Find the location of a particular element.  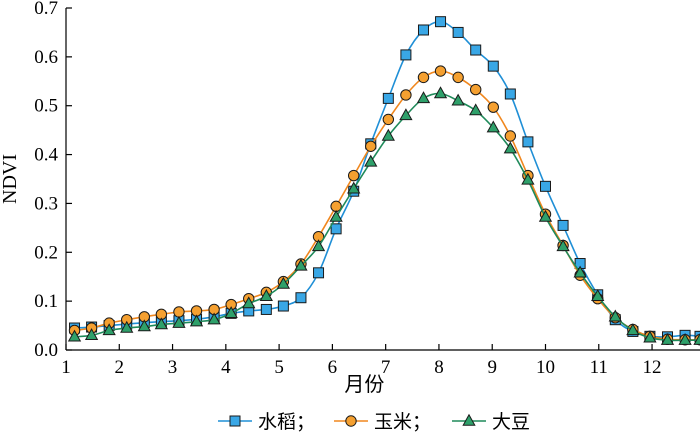

x-tick-label: 6 is located at coordinates (333, 367).